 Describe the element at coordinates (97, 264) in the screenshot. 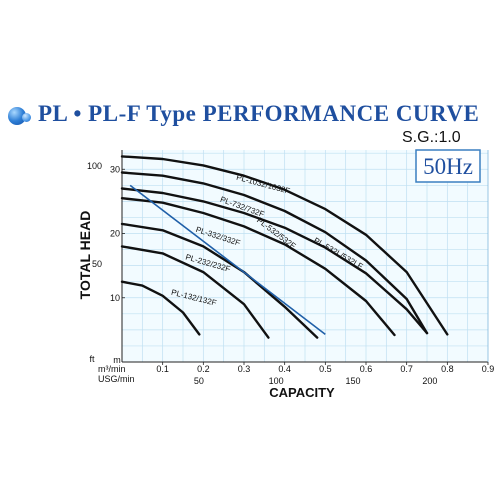

I see `y-tick-label-ft: 50` at that location.